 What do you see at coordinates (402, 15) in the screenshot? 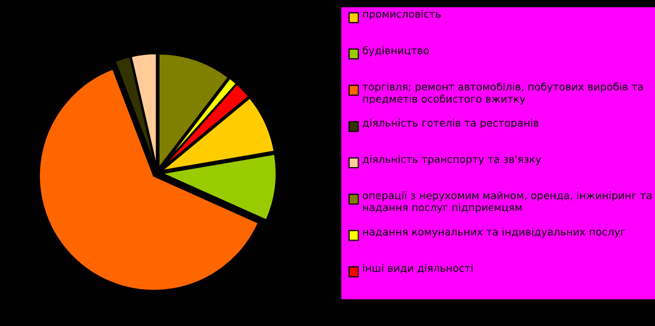
I see `legend-label: промисловість` at bounding box center [402, 15].